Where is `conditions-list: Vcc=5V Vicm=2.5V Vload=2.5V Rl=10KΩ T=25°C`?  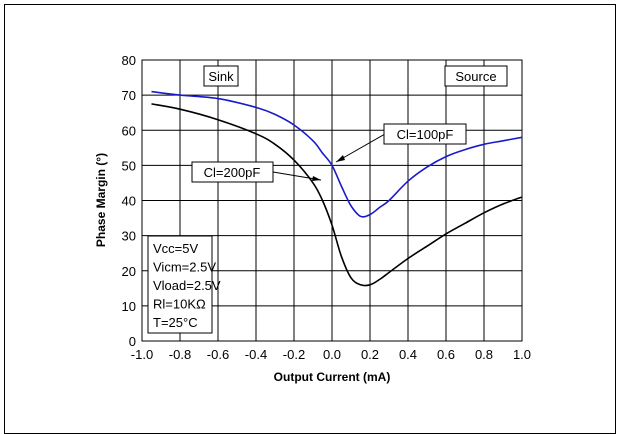 conditions-list: Vcc=5V Vicm=2.5V Vload=2.5V Rl=10KΩ T=25°C is located at coordinates (187, 285).